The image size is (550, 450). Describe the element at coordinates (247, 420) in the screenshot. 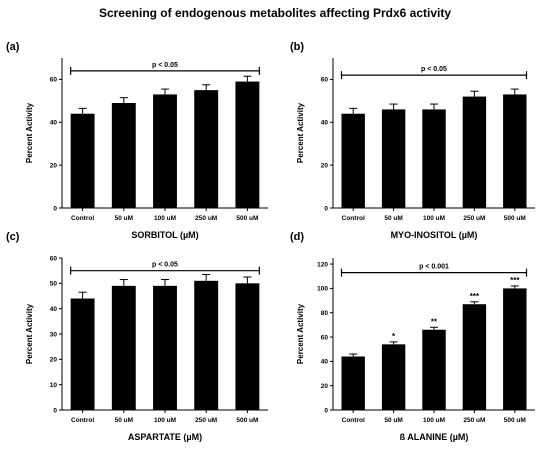

I see `category-label-c-4: 500 uM` at that location.